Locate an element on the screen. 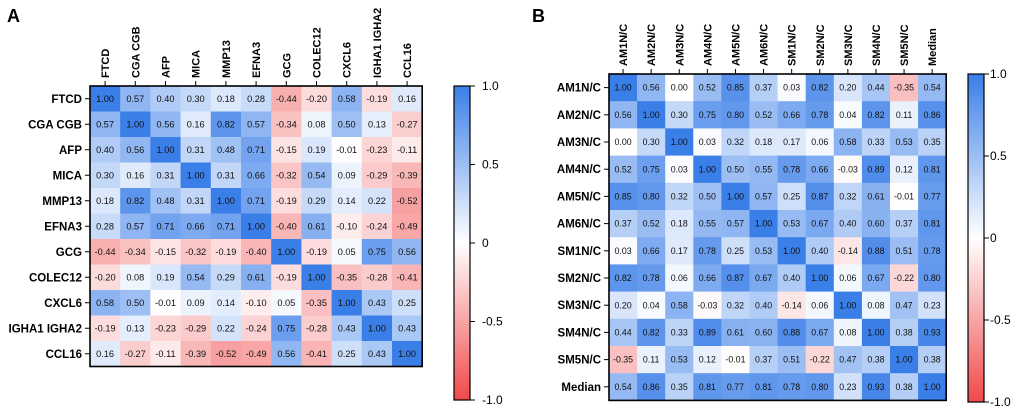 The image size is (1026, 412). col-label: GCG is located at coordinates (287, 65).